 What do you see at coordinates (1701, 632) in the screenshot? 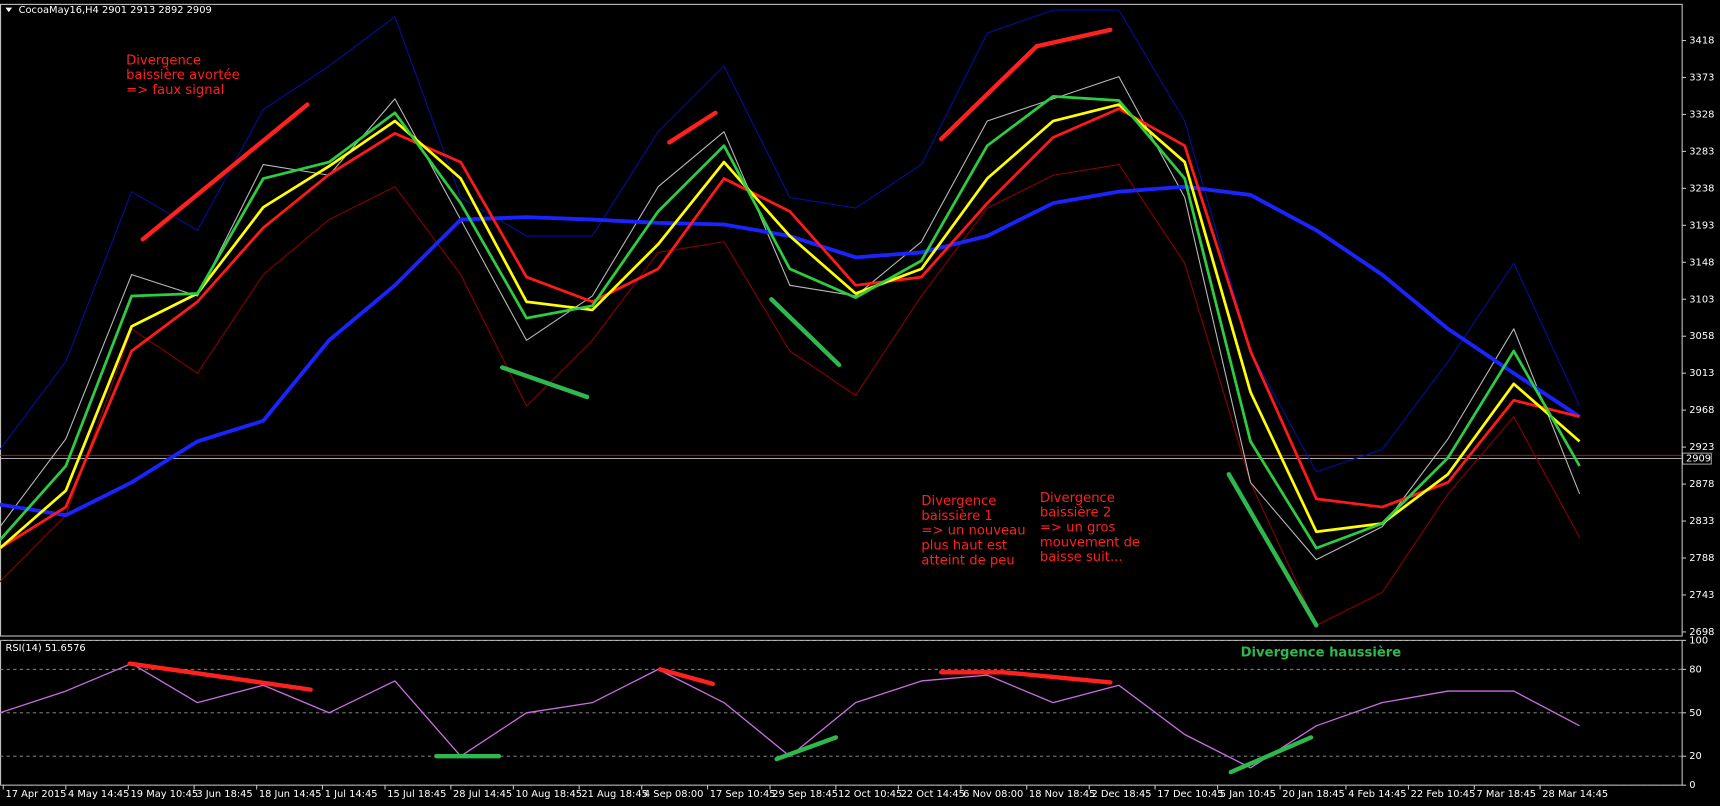
I see `y-tick-label: 2698` at bounding box center [1701, 632].